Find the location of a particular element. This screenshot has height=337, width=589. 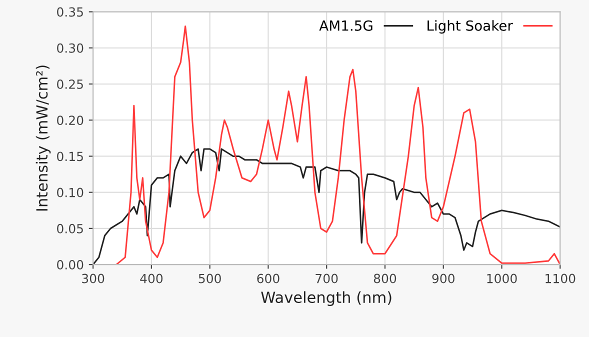

x-tick-label: 700 is located at coordinates (327, 279).